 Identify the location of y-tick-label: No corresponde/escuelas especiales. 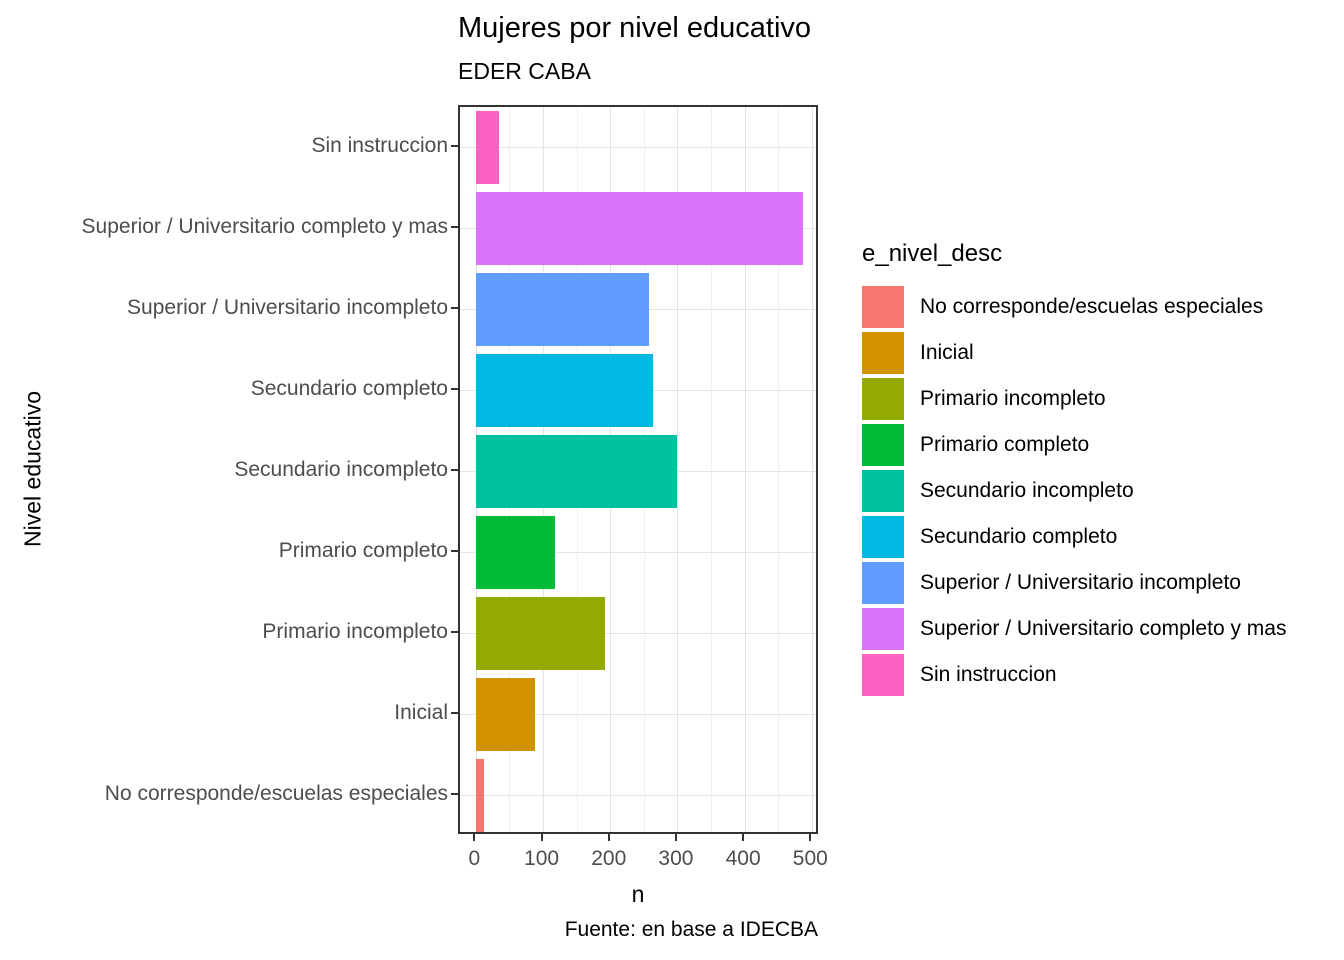
(276, 793).